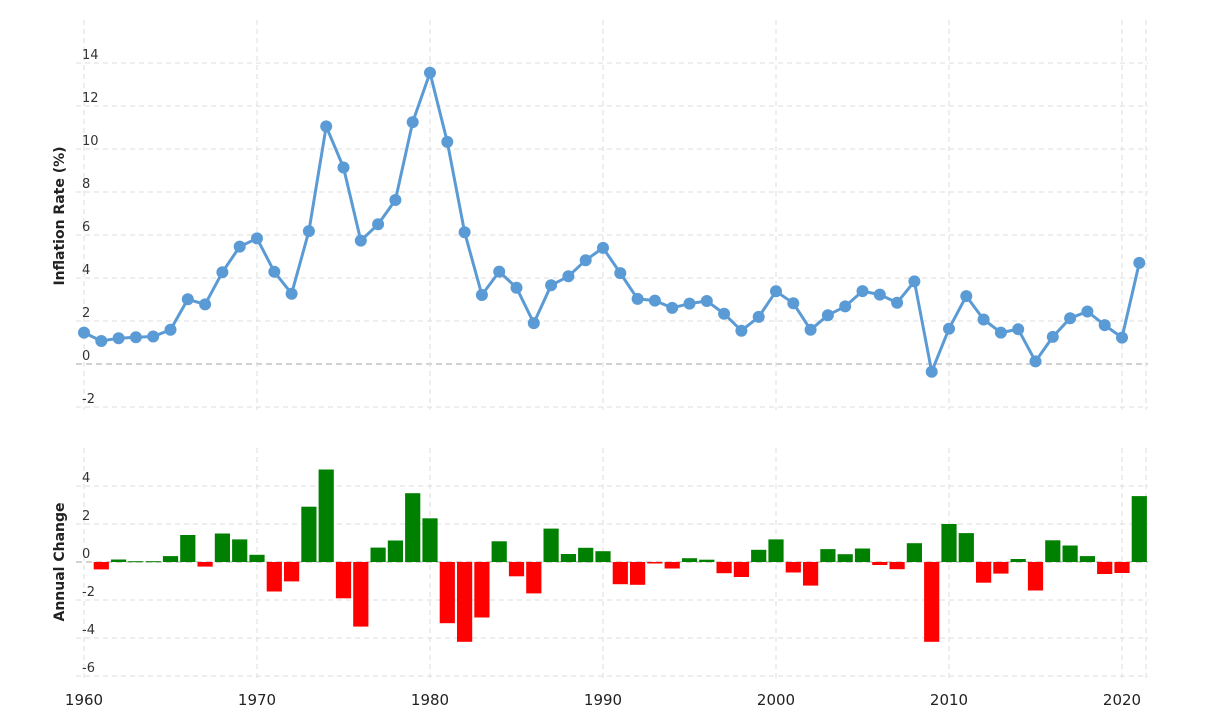 The height and width of the screenshot is (722, 1222). What do you see at coordinates (257, 700) in the screenshot?
I see `x-tick-label: 1970` at bounding box center [257, 700].